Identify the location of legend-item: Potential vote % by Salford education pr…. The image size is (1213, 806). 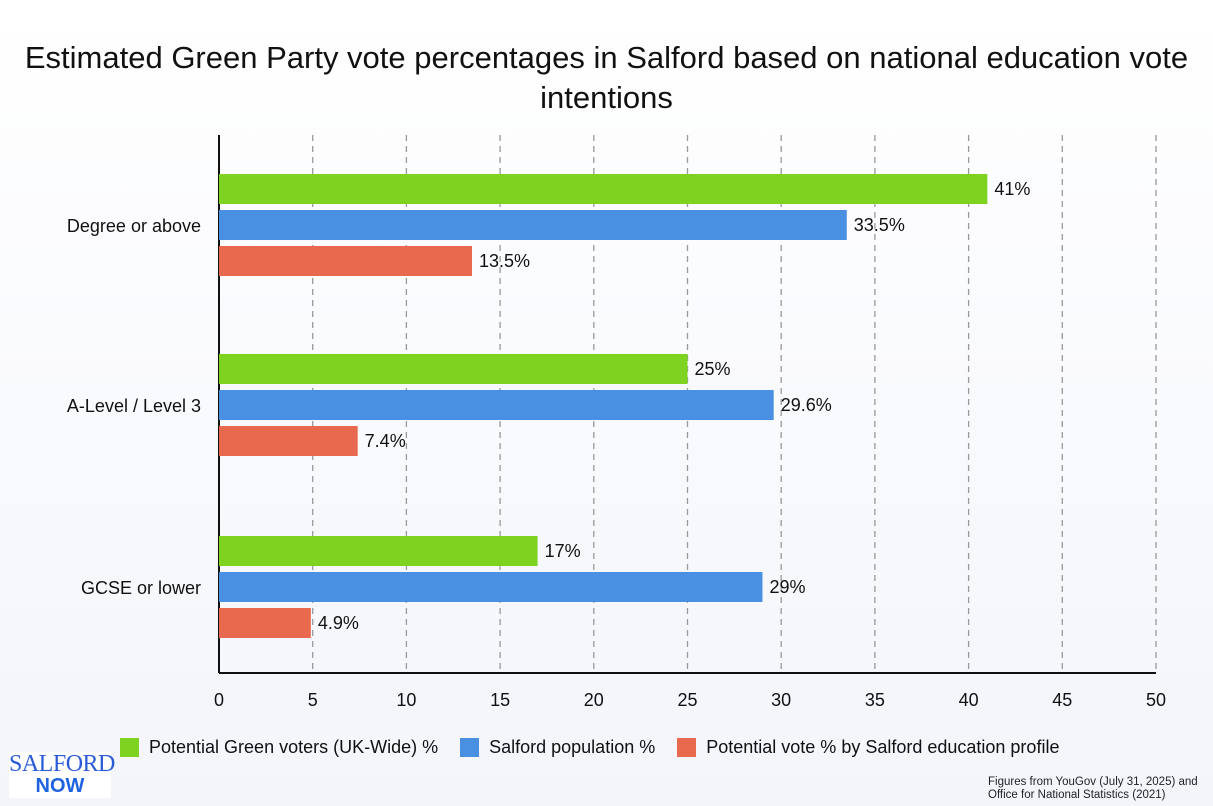
(868, 747).